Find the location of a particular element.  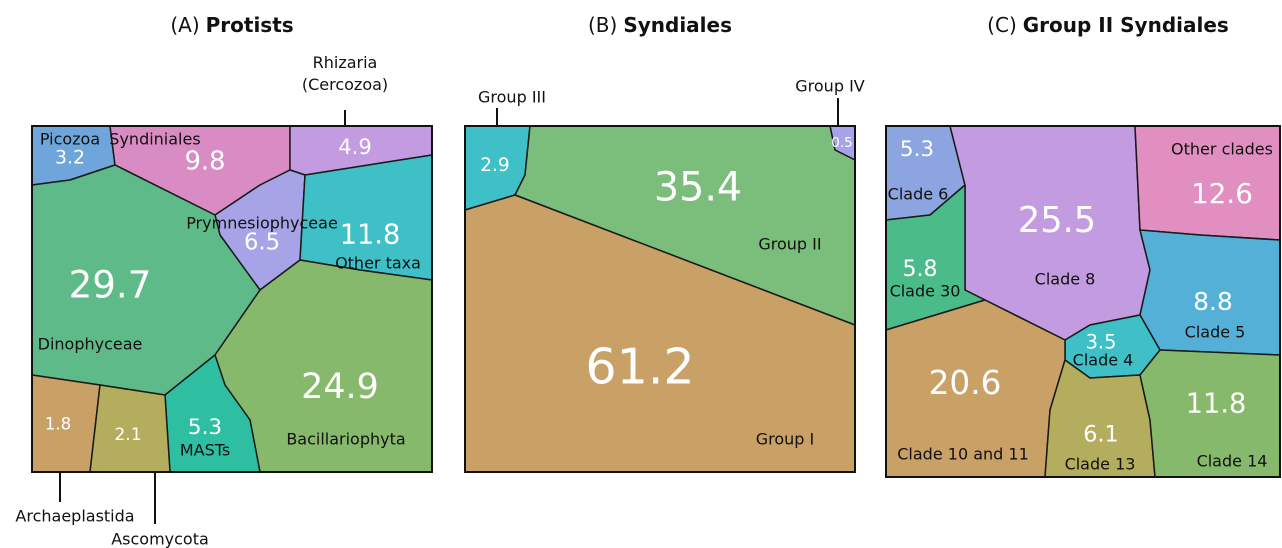

cell-name: Bacillariophyta is located at coordinates (345, 439).